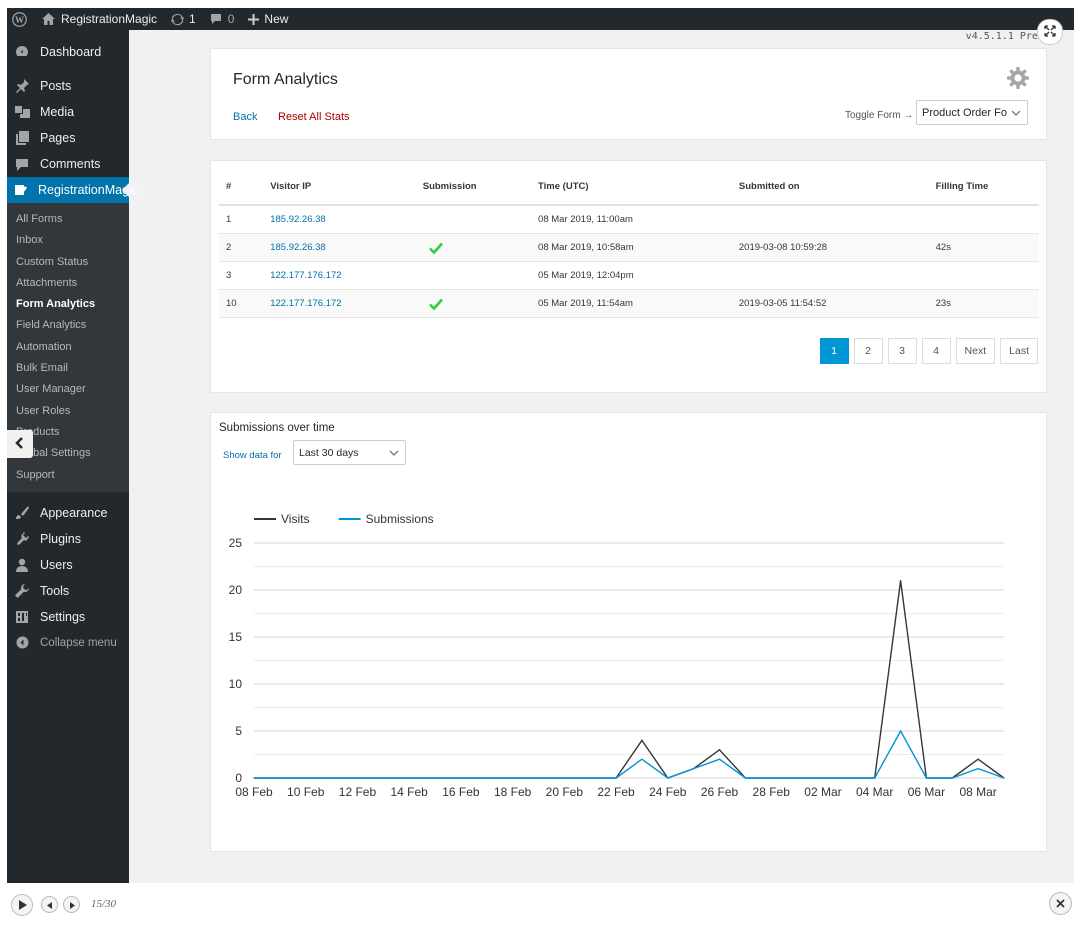 The image size is (1081, 929). Describe the element at coordinates (29, 240) in the screenshot. I see `submenu-item-inbox: Inbox` at that location.